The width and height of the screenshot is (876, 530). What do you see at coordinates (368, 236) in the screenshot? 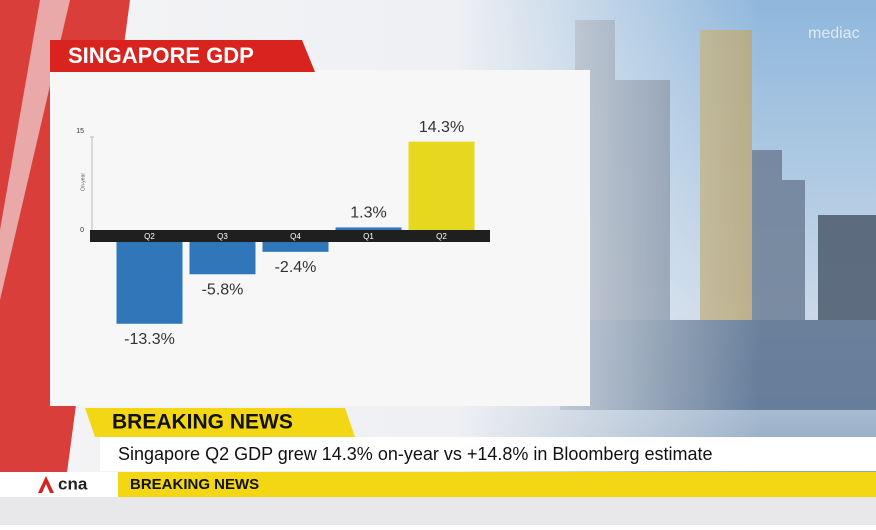
I see `x-tick-label: Q1` at bounding box center [368, 236].